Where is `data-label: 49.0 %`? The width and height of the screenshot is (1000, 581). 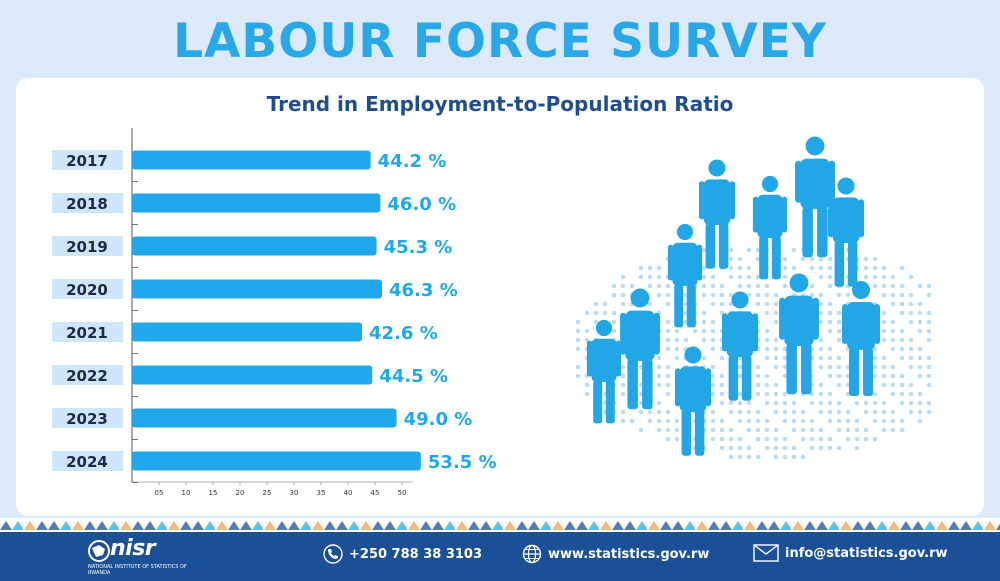
data-label: 49.0 % is located at coordinates (438, 419).